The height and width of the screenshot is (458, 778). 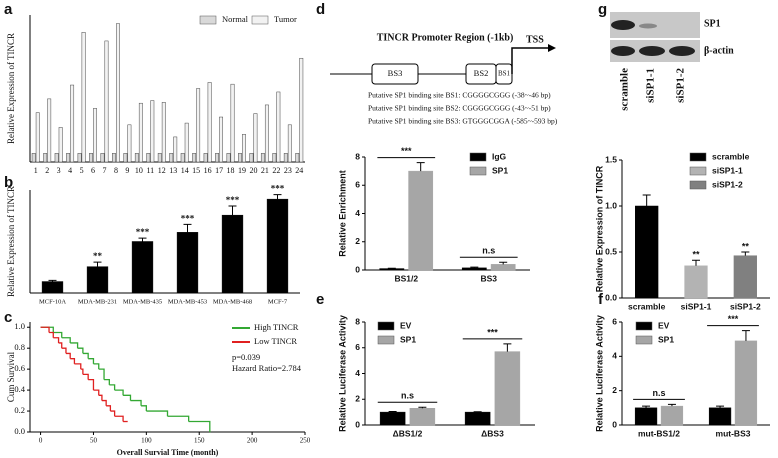 What do you see at coordinates (19, 347) in the screenshot?
I see `y-tick-label: 0.8` at bounding box center [19, 347].